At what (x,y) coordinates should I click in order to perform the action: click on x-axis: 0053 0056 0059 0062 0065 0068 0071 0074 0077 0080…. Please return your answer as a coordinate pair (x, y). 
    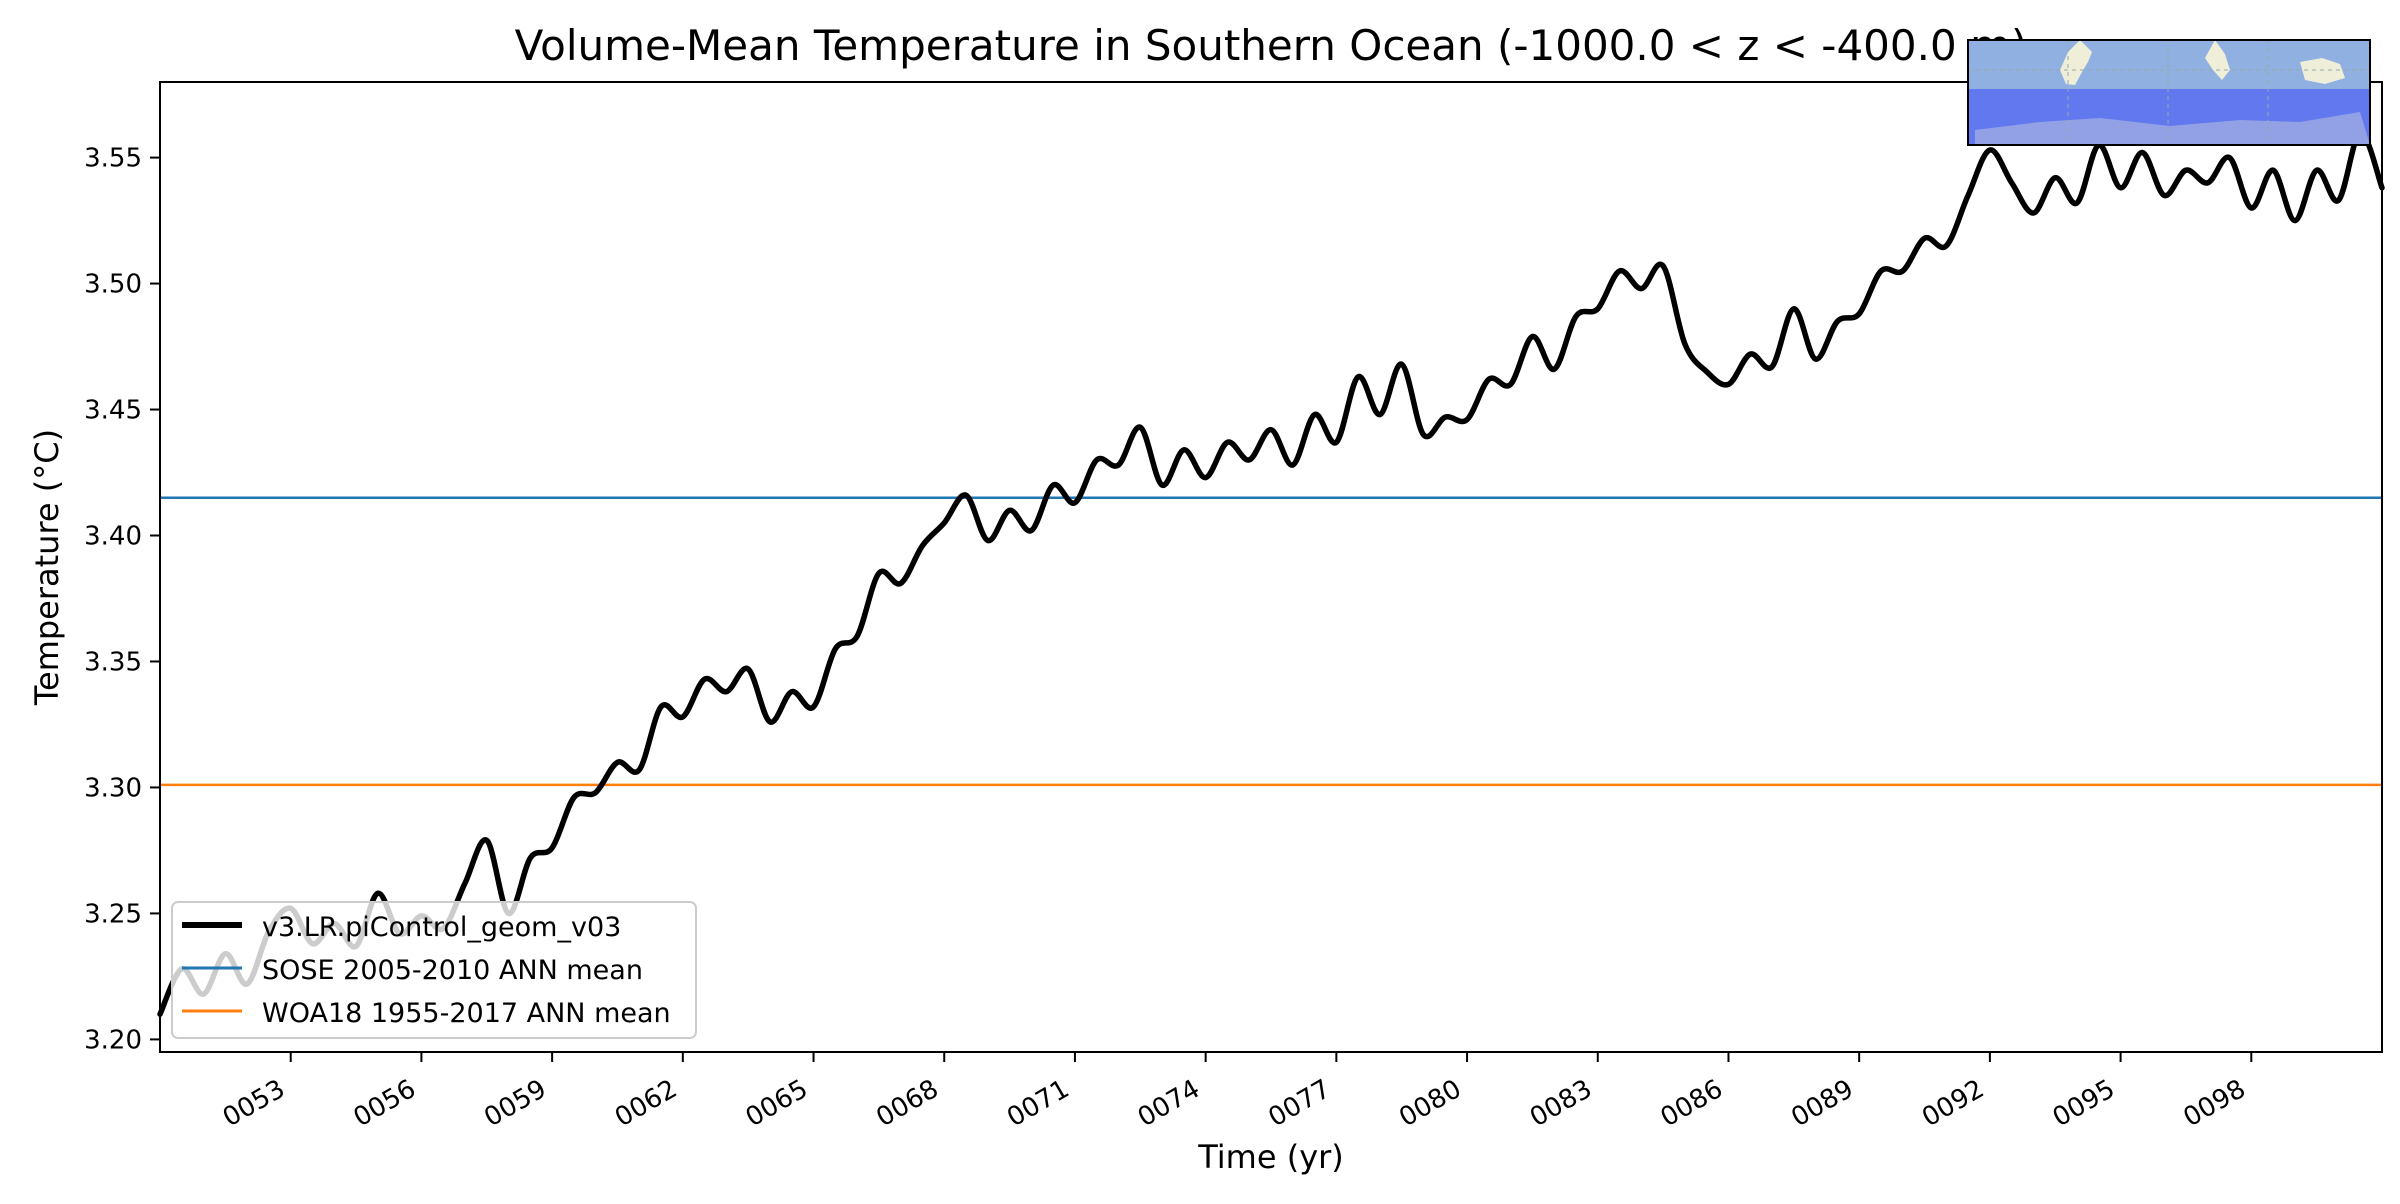
    Looking at the image, I should click on (1235, 1092).